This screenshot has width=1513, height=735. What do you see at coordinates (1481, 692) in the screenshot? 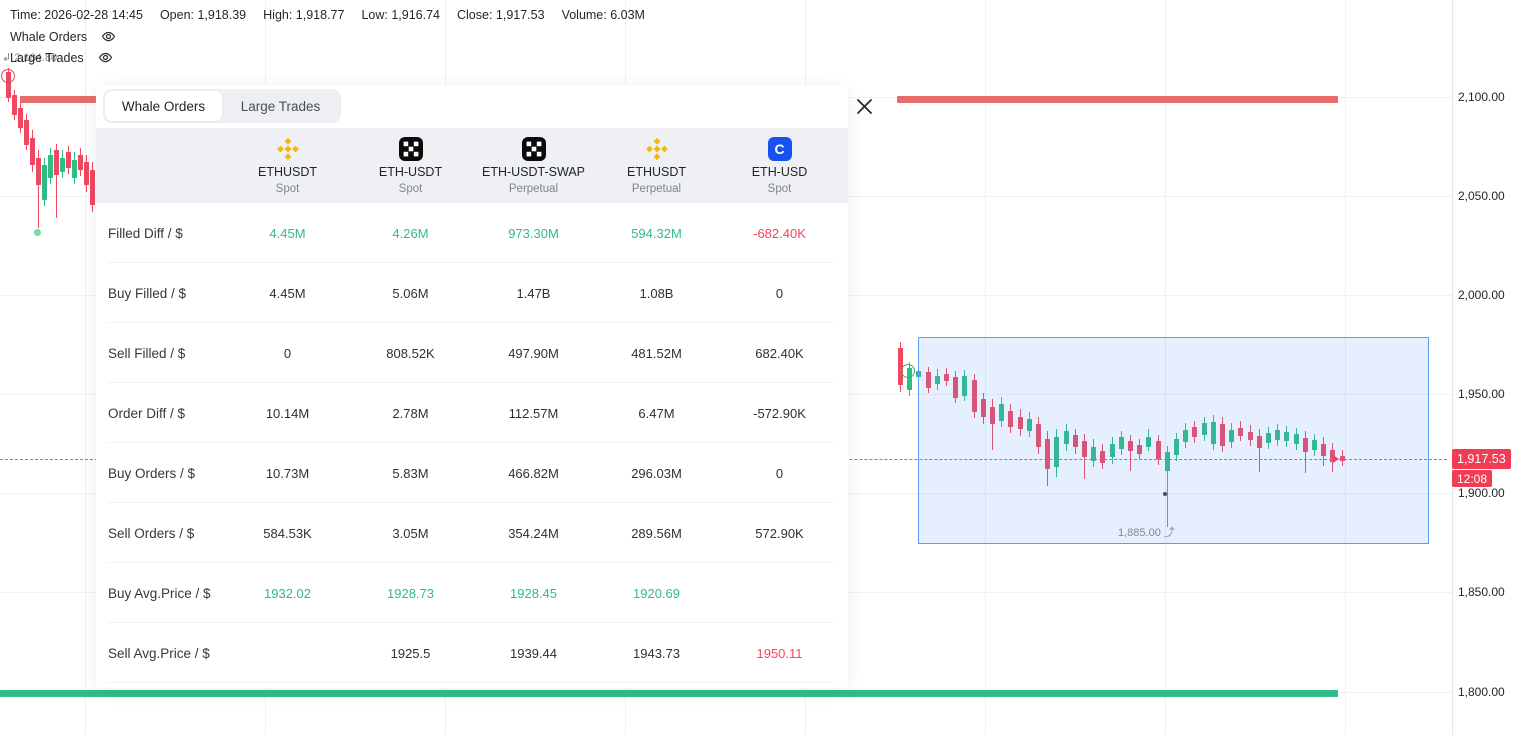
I see `price-axis-label: 1,800.00` at bounding box center [1481, 692].